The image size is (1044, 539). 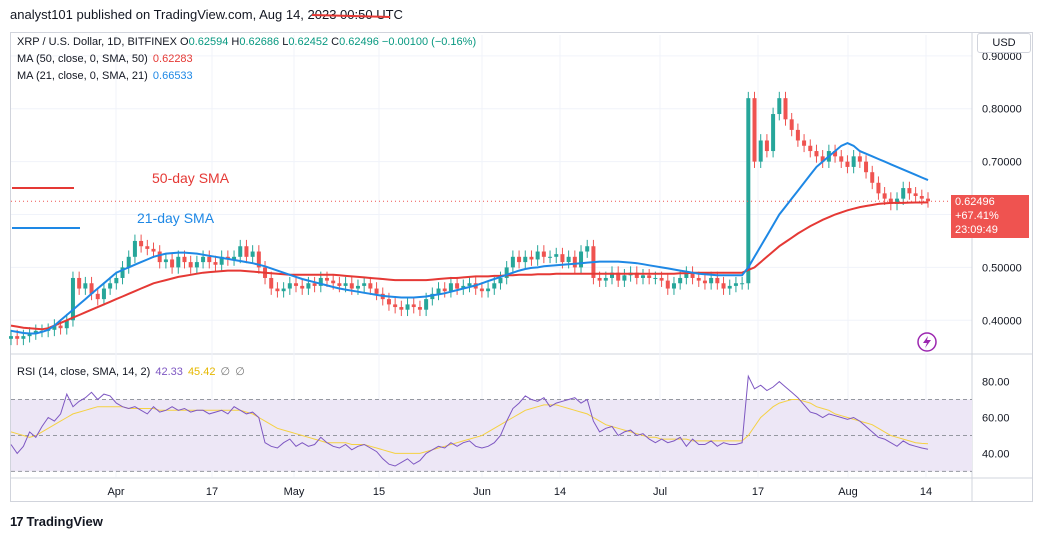 I want to click on symbol-name: XRP / U.S. Dollar, 1D, BITFINEX, so click(x=97, y=42).